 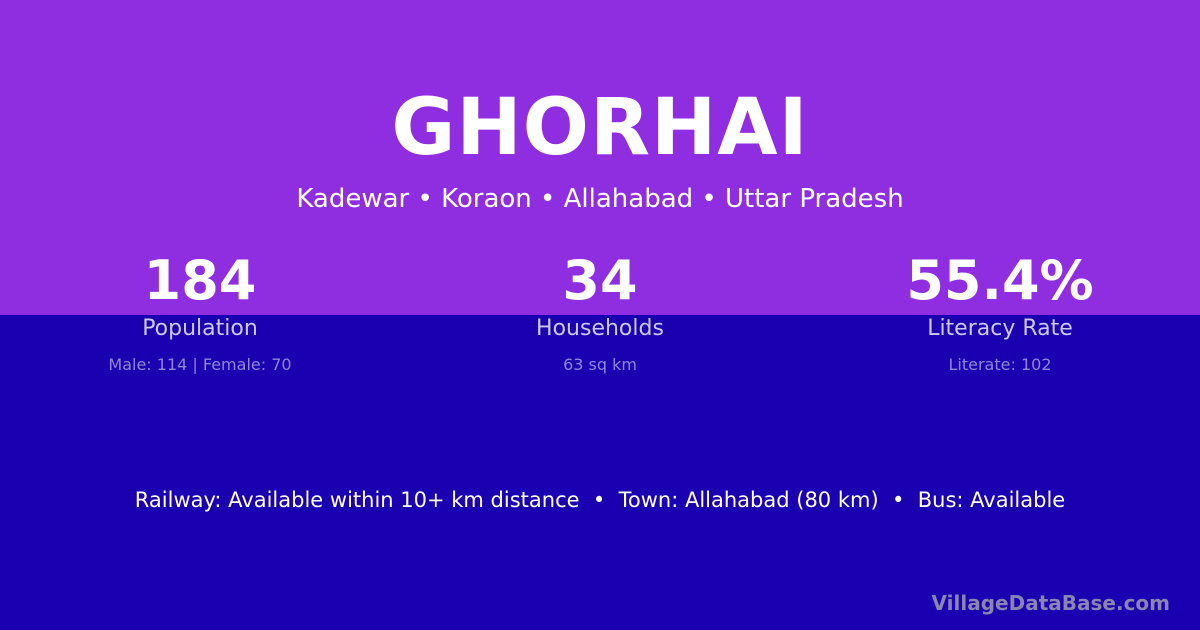 I want to click on village-title: GHORHAI, so click(x=600, y=128).